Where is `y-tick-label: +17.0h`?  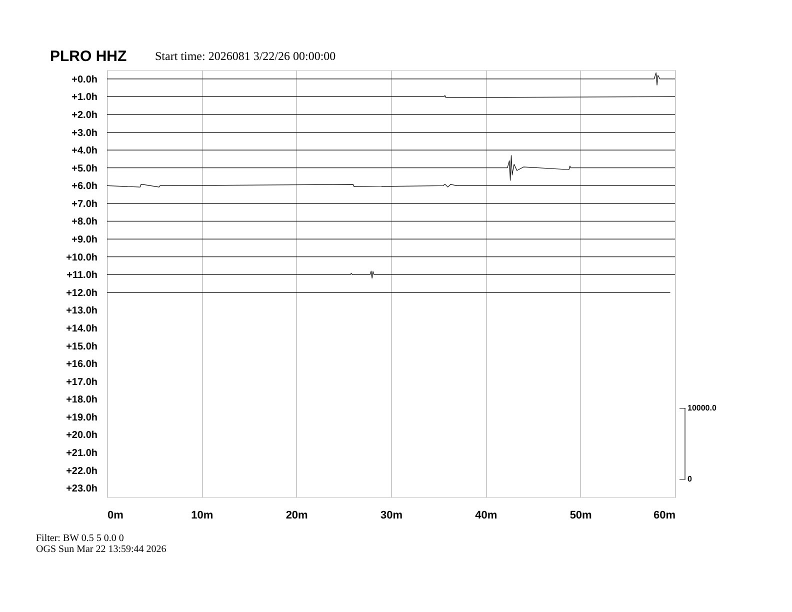
y-tick-label: +17.0h is located at coordinates (82, 382).